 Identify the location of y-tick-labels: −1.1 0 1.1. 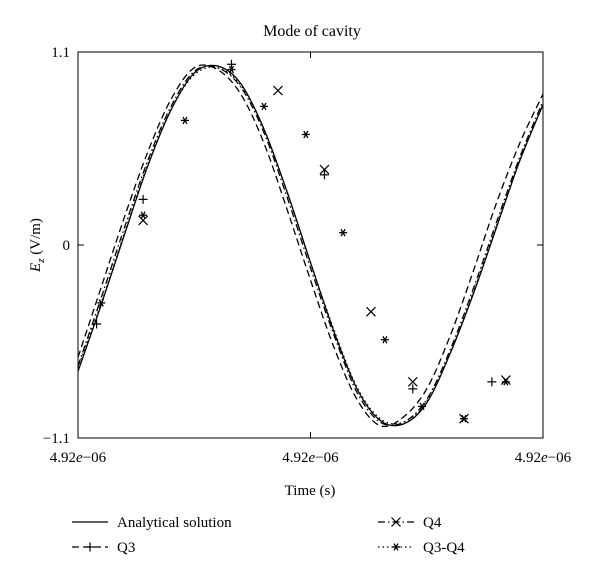
(56, 246).